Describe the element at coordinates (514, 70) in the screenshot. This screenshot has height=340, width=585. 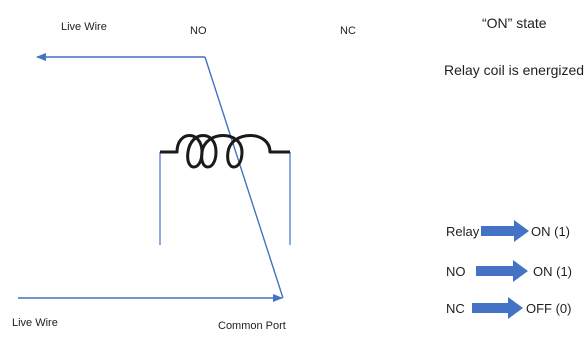
I see `state-subtitle: Relay coil is energized` at that location.